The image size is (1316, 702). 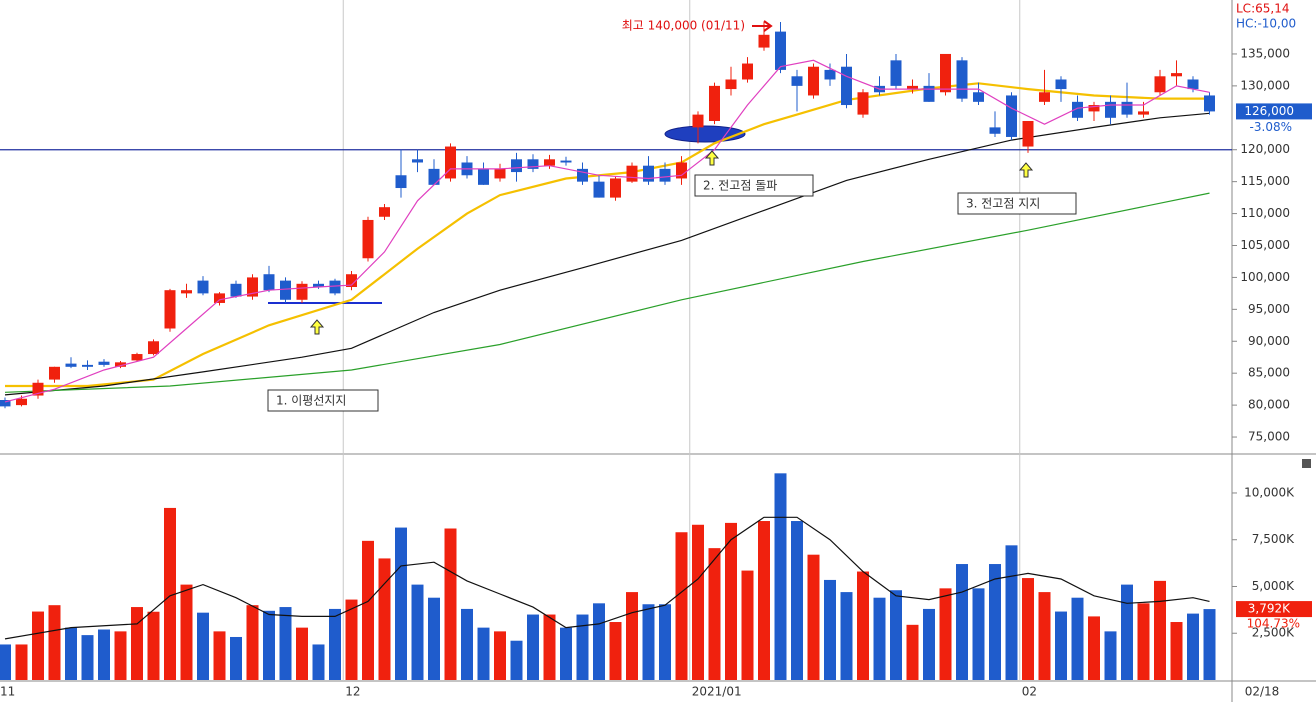 What do you see at coordinates (1273, 586) in the screenshot?
I see `y-tick-label: 5,000K` at bounding box center [1273, 586].